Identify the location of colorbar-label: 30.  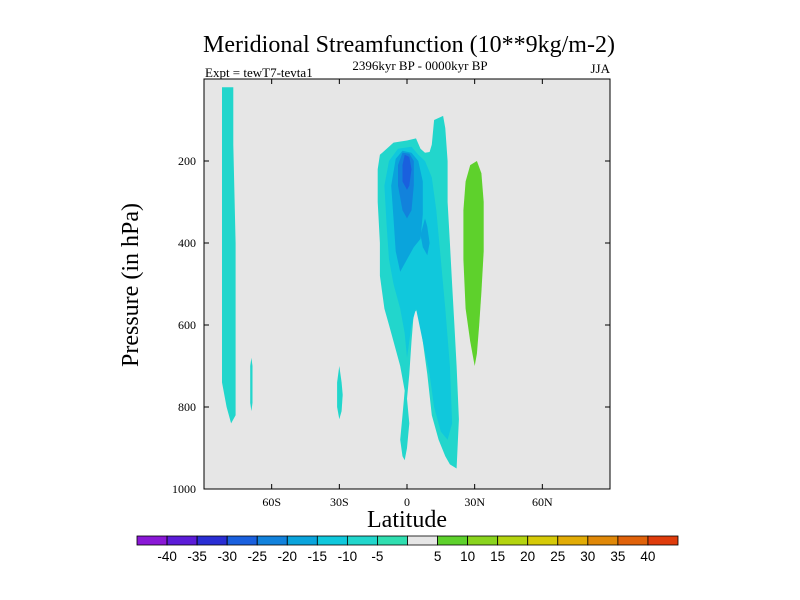
(587, 556).